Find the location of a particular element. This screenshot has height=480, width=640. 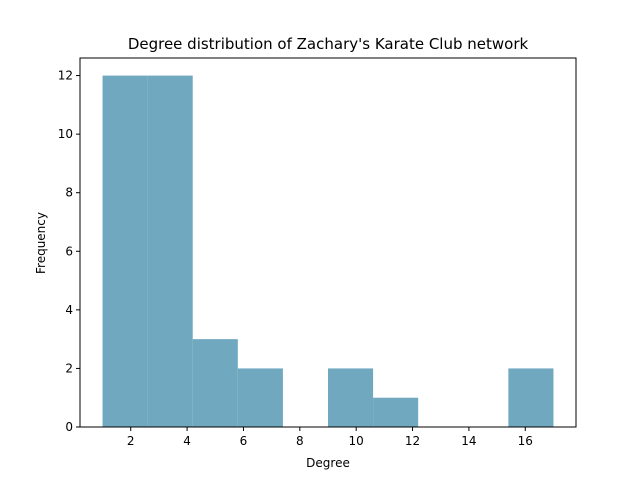

x-tick-label-3: 8 is located at coordinates (300, 441).